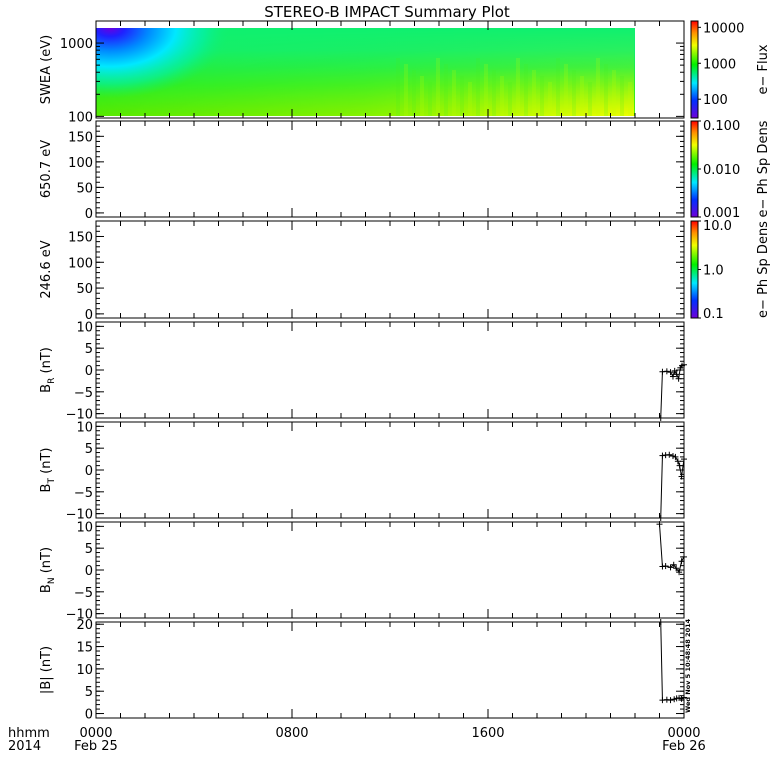 This screenshot has width=780, height=780. What do you see at coordinates (96, 746) in the screenshot?
I see `x-tick-date-label: Feb 25` at bounding box center [96, 746].